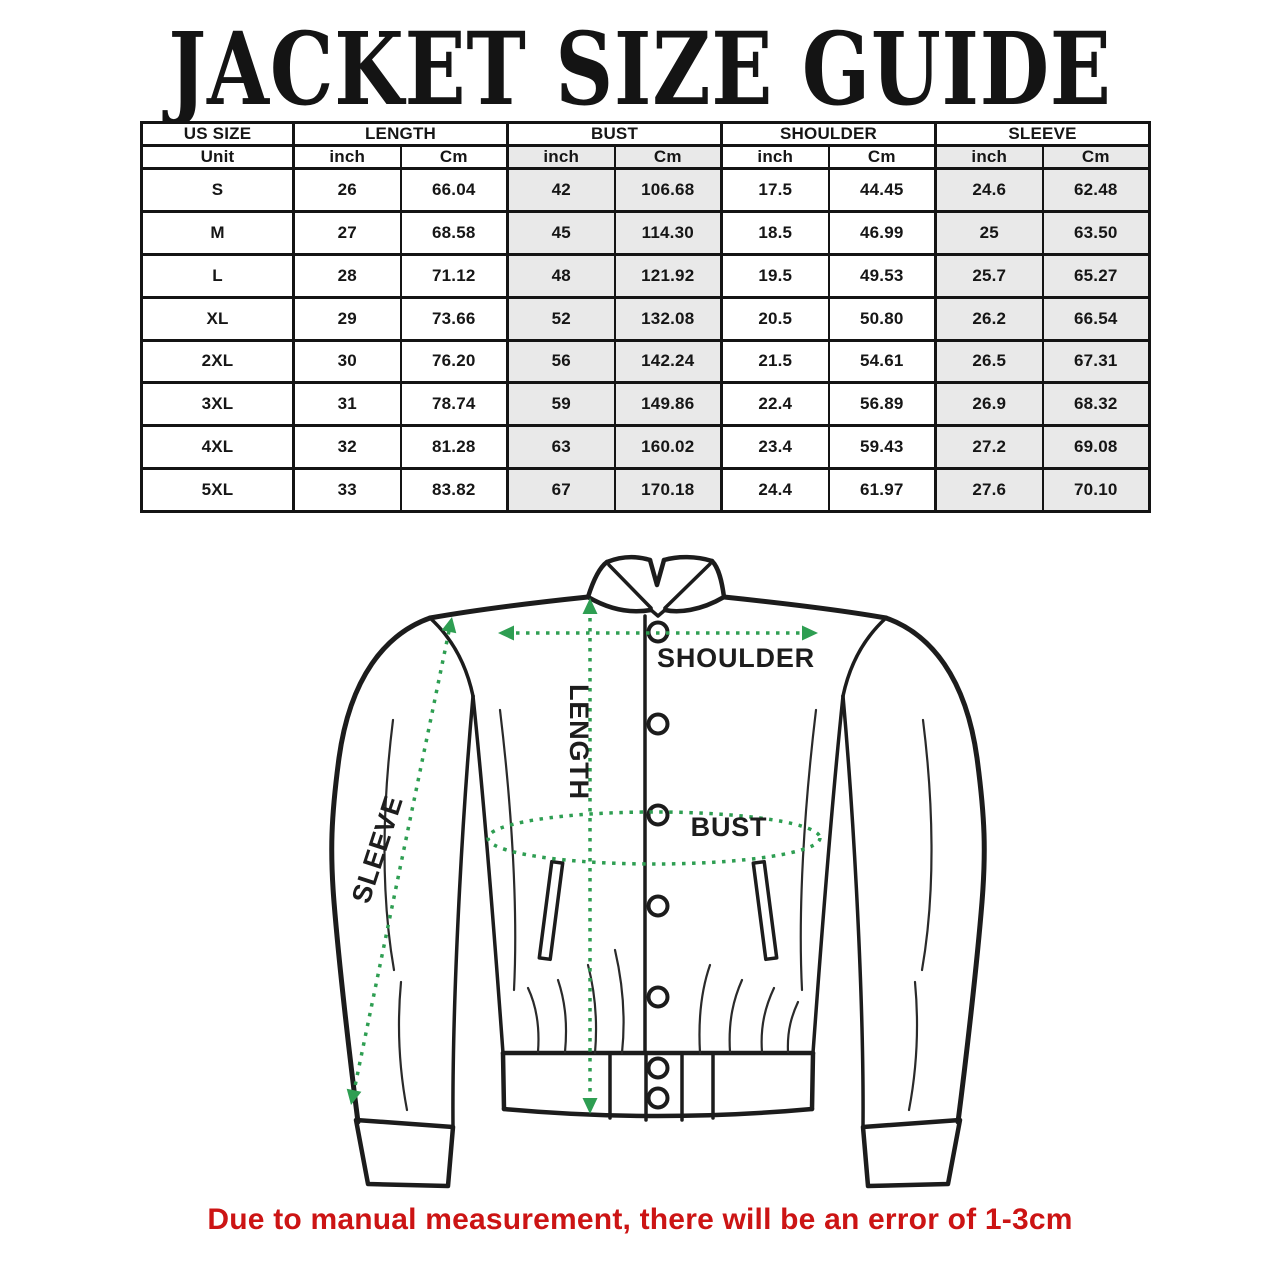 This screenshot has width=1280, height=1280. What do you see at coordinates (668, 447) in the screenshot?
I see `table-cell: 160.02` at bounding box center [668, 447].